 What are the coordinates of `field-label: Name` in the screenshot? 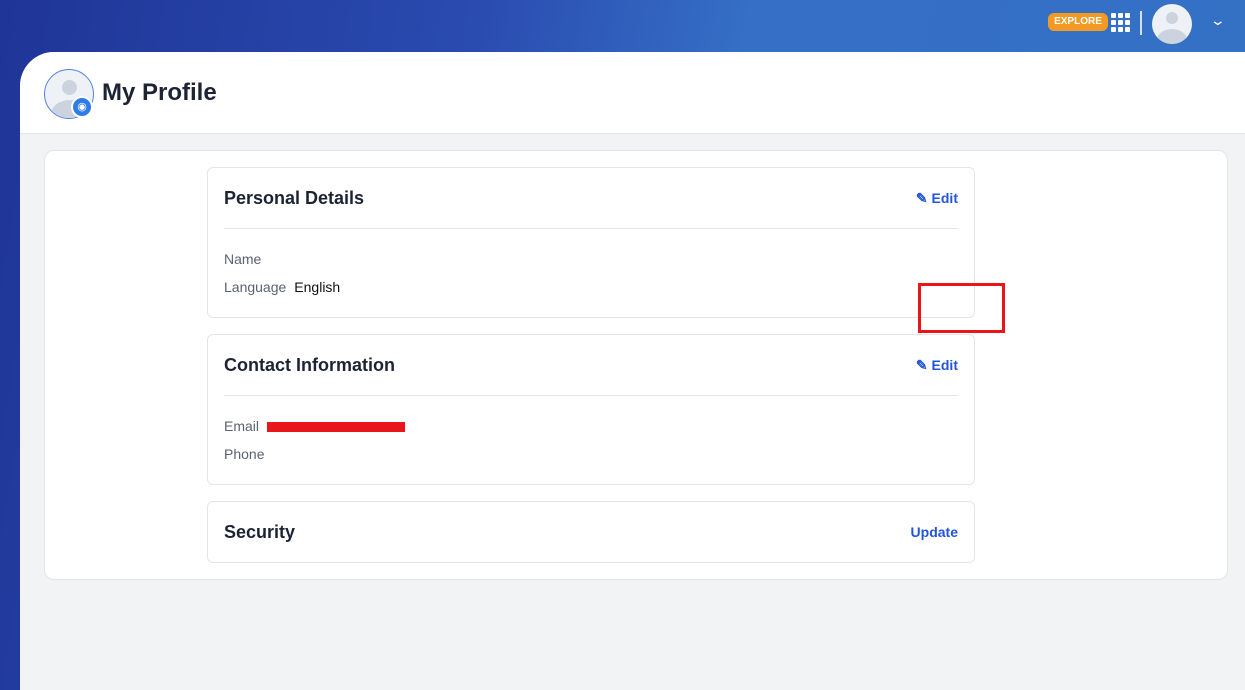 It's located at (243, 259).